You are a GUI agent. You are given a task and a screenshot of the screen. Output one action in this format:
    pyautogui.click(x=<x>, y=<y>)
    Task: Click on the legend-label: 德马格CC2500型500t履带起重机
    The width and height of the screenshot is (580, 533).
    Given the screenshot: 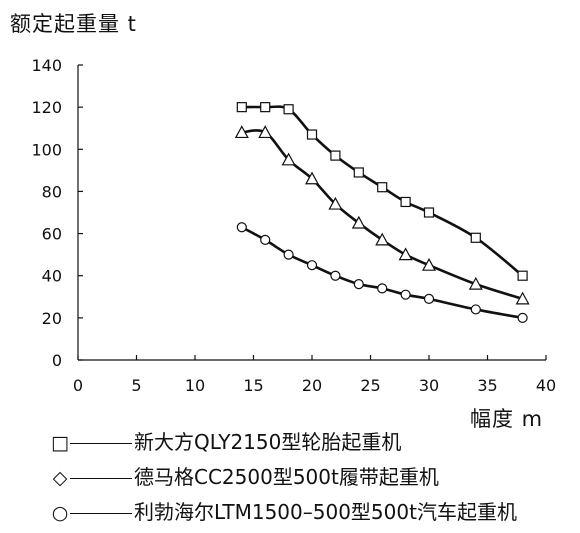 What is the action you would take?
    pyautogui.click(x=286, y=477)
    